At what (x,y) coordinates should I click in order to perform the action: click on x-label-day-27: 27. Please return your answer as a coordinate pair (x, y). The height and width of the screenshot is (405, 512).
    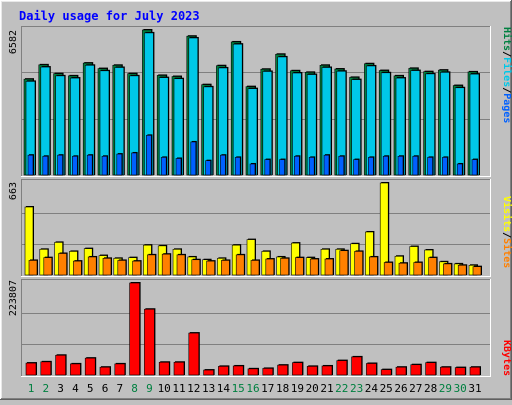
    Looking at the image, I should click on (415, 388).